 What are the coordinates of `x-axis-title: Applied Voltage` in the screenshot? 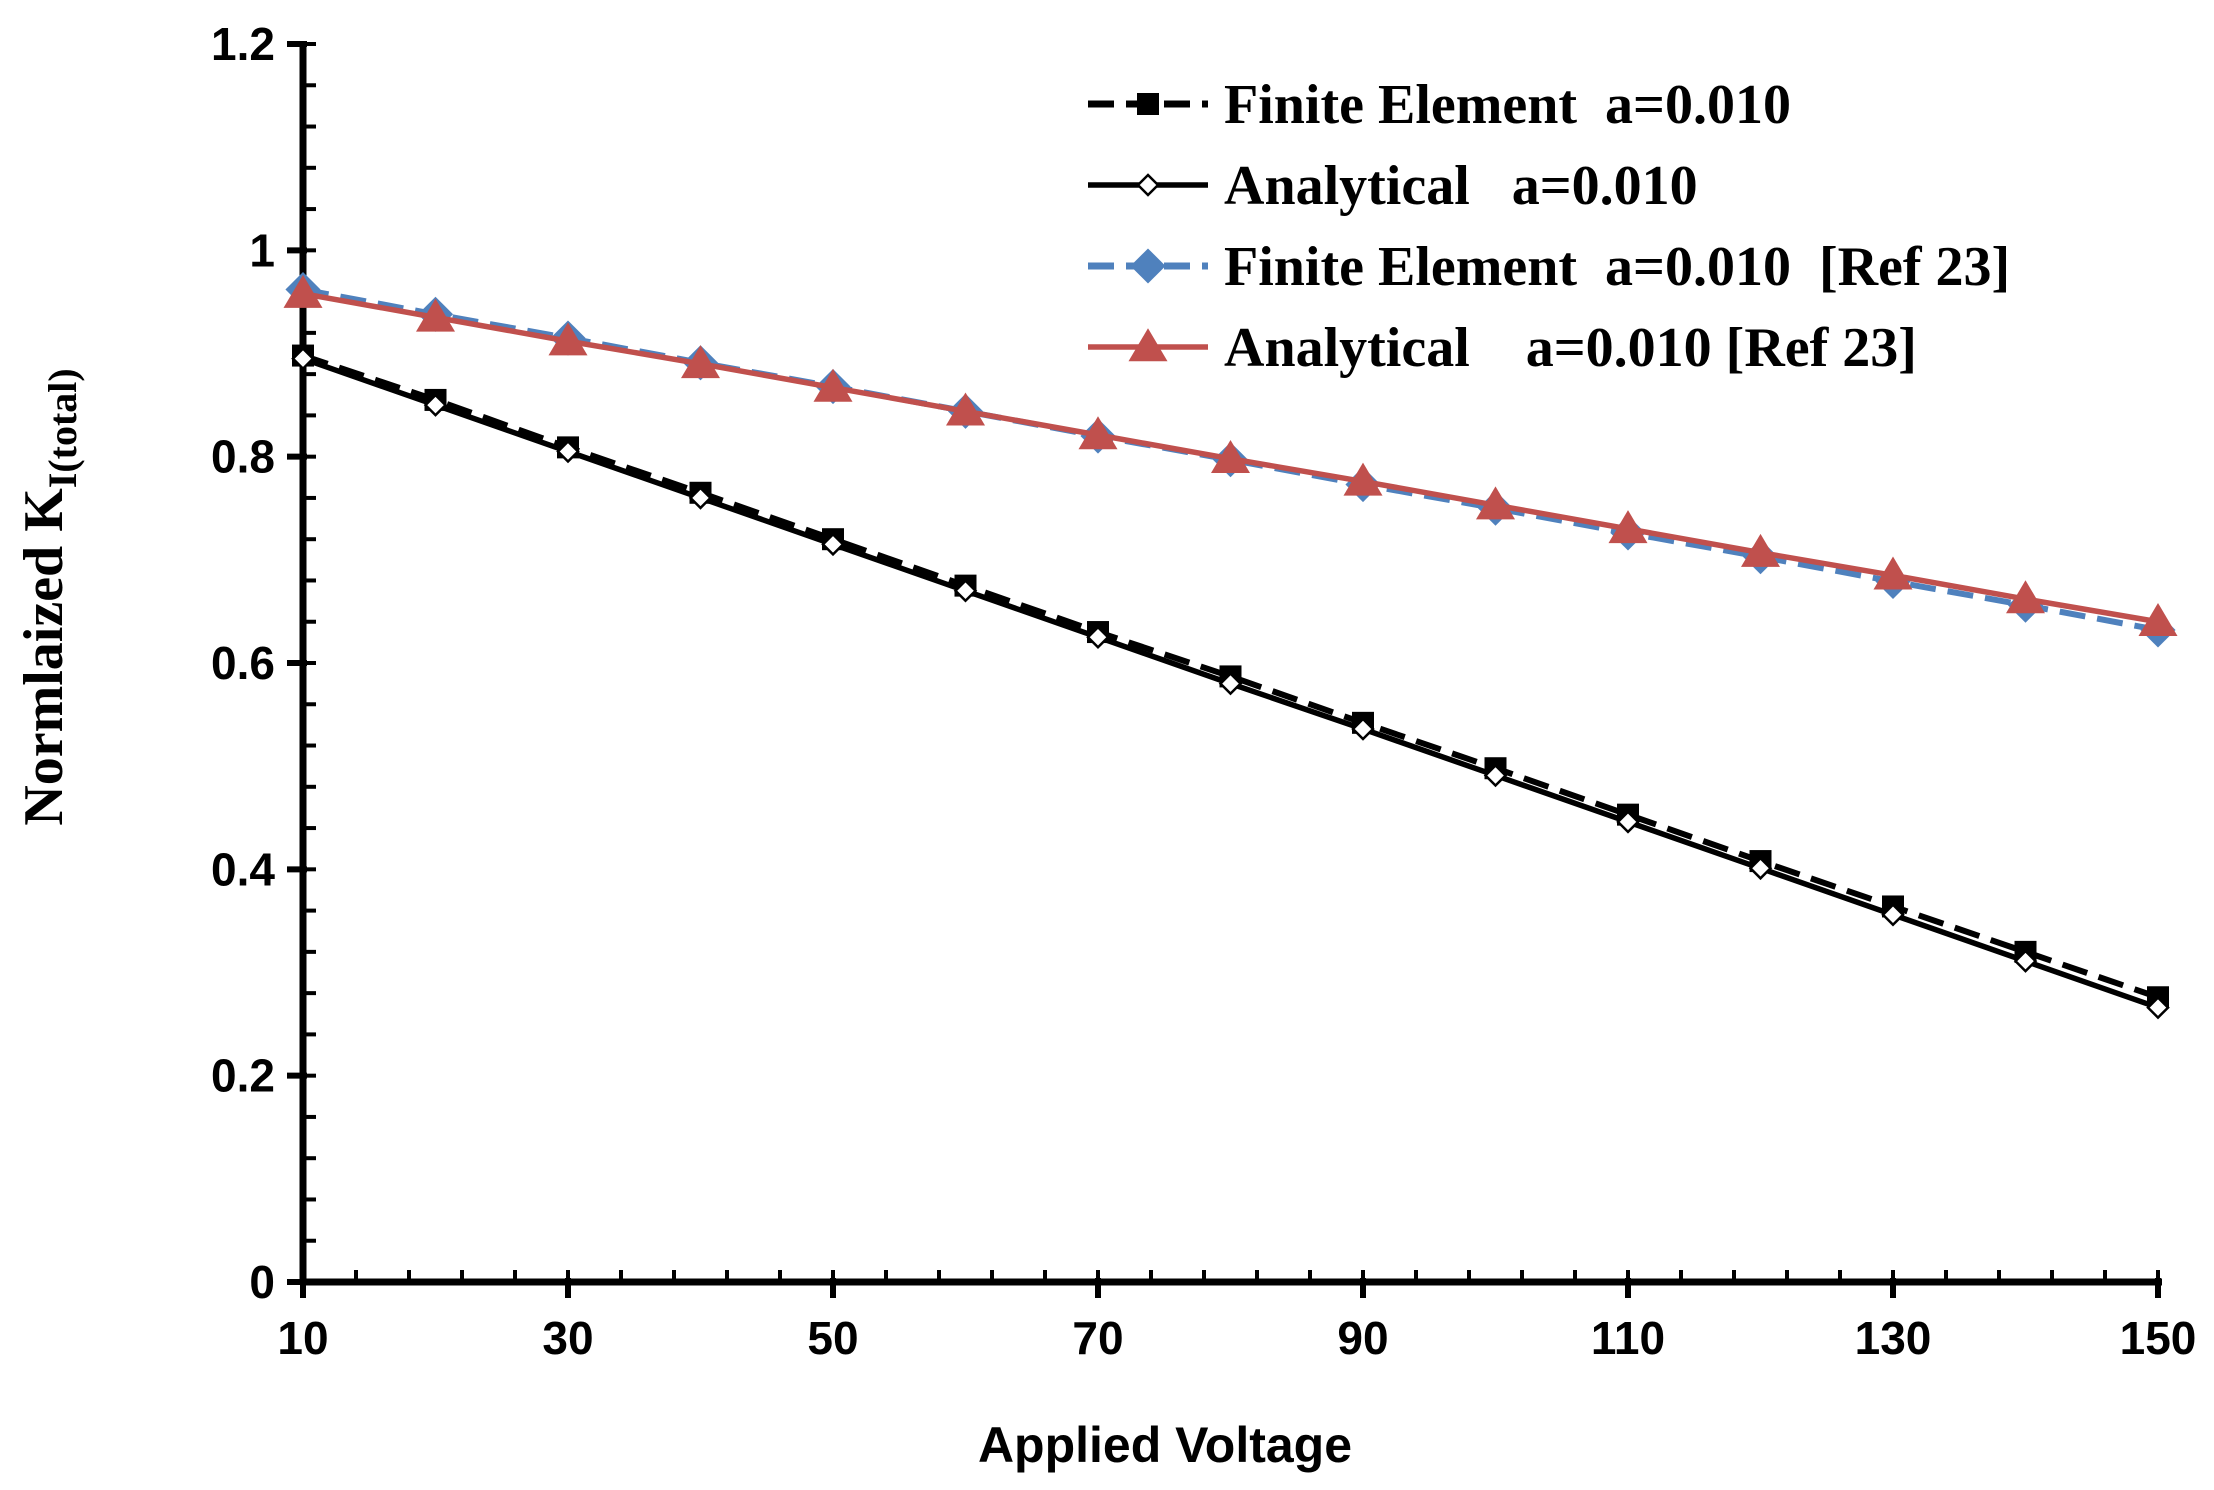 It's located at (1165, 1445).